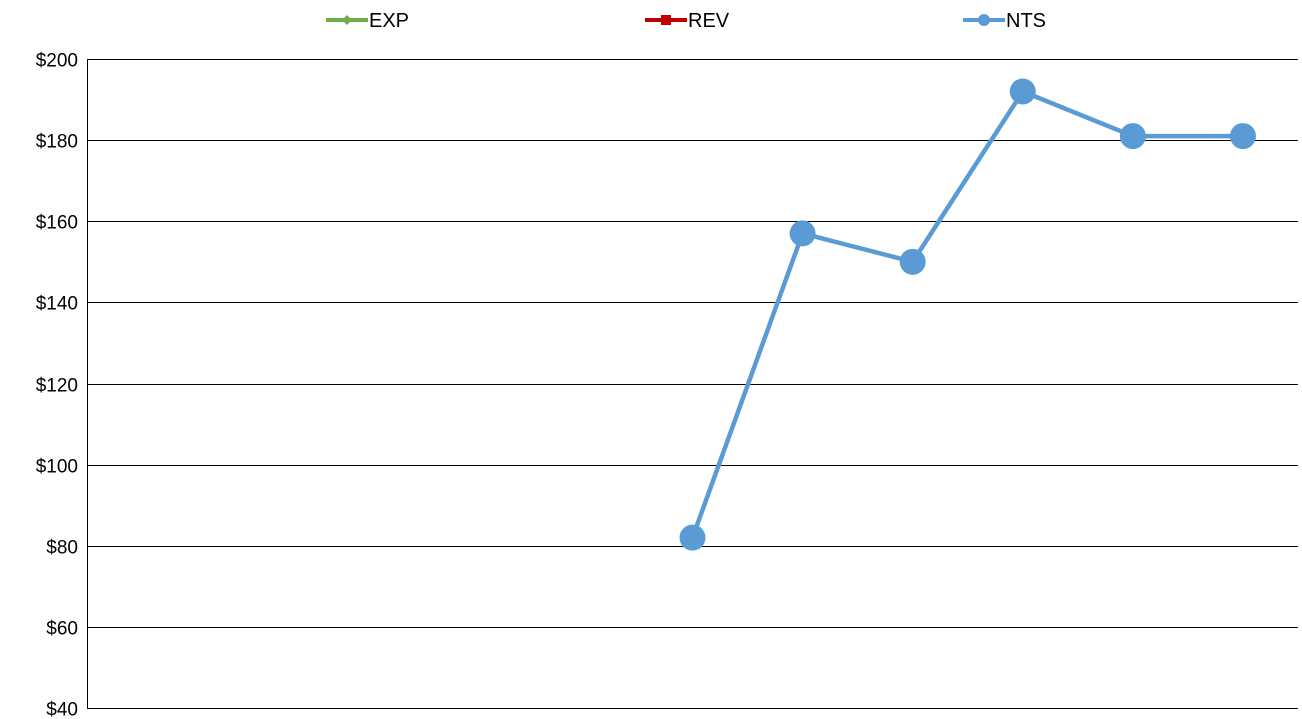 The height and width of the screenshot is (719, 1302). Describe the element at coordinates (57, 61) in the screenshot. I see `y-tick-label: $200` at that location.